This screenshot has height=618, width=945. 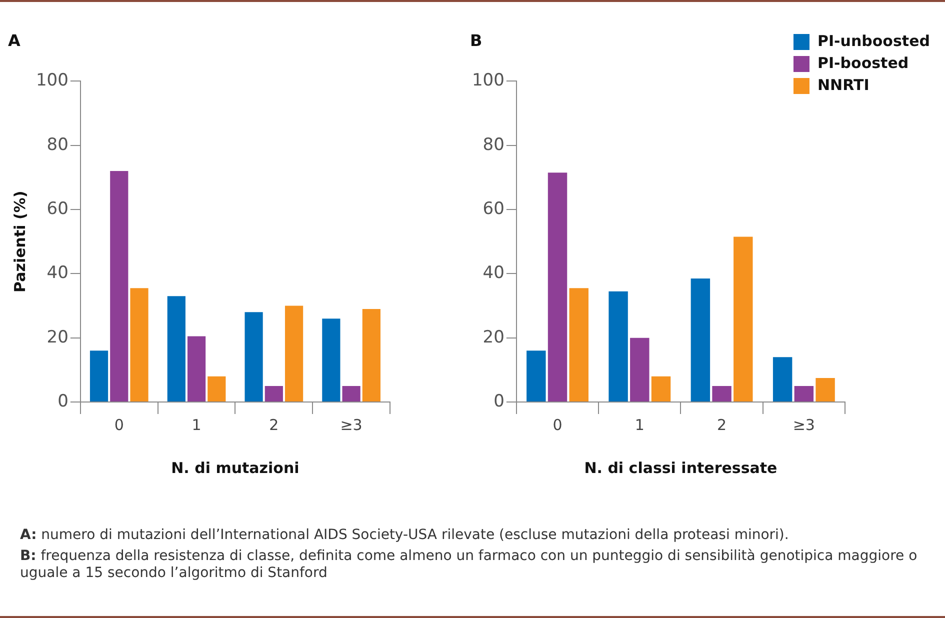 I want to click on chart-title: B, so click(x=476, y=40).